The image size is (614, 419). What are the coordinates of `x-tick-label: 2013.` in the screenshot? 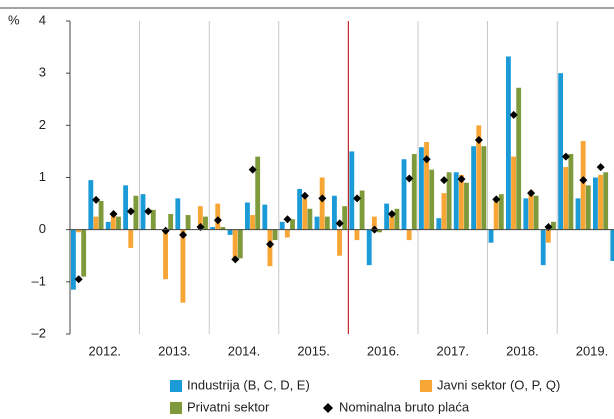 It's located at (174, 350).